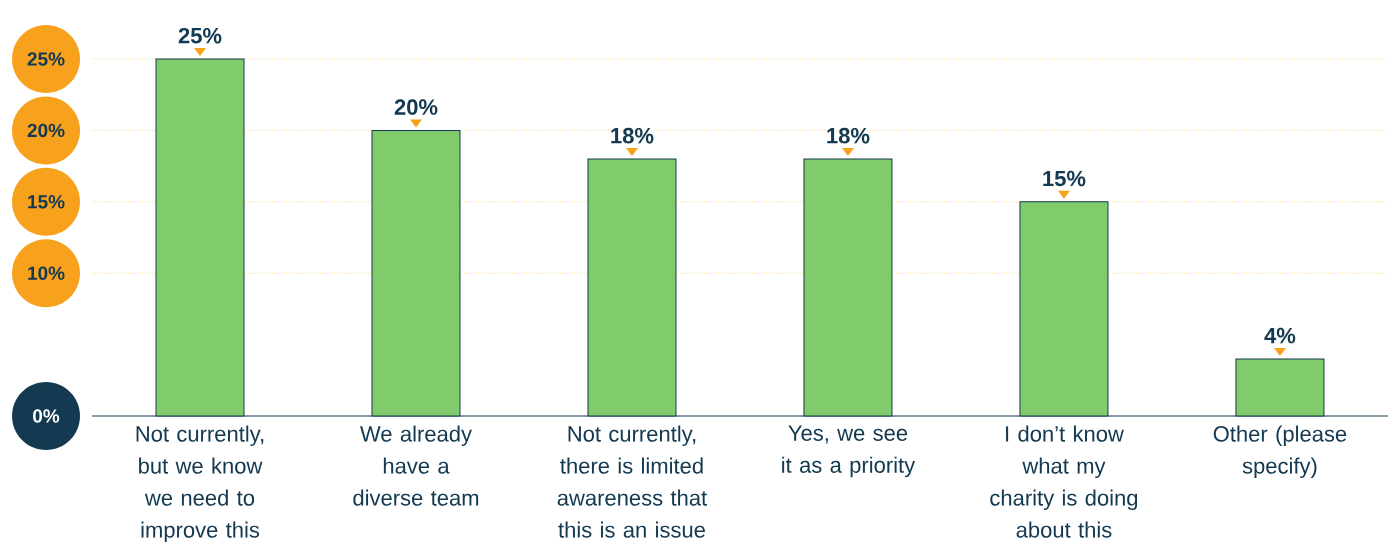  What do you see at coordinates (46, 130) in the screenshot?
I see `y-tick-label: 20%` at bounding box center [46, 130].